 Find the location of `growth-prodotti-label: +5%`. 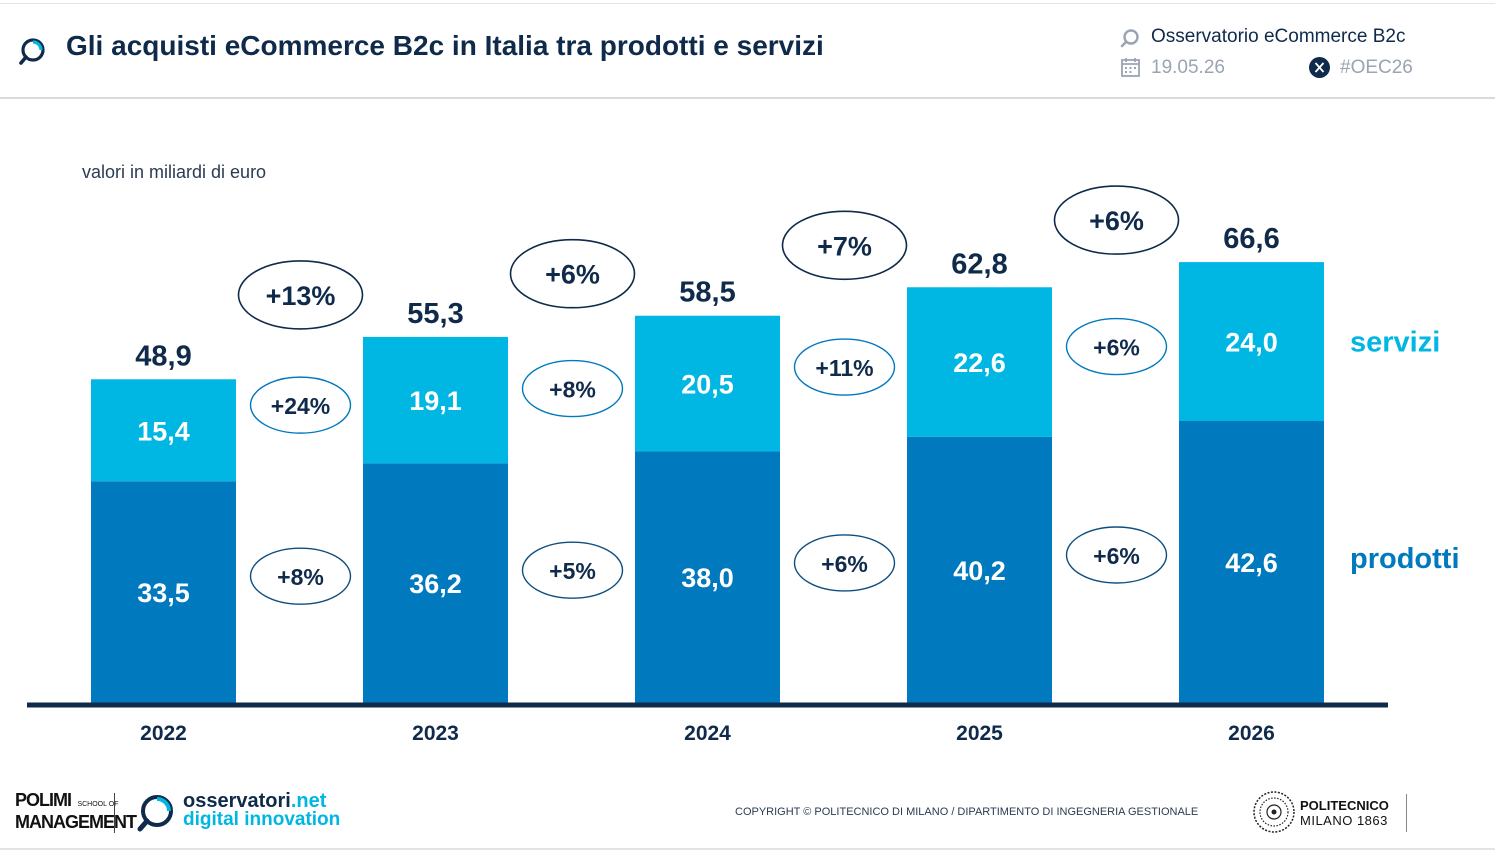

growth-prodotti-label: +5% is located at coordinates (572, 571).